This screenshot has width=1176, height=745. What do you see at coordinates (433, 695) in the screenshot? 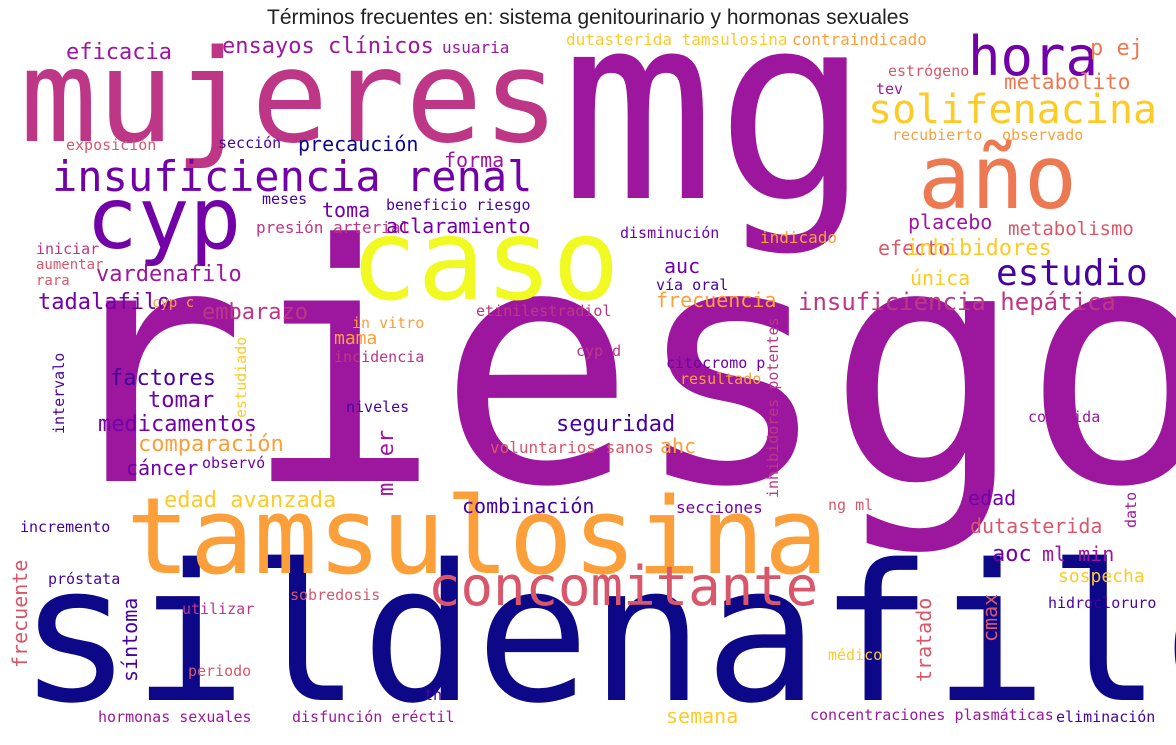
I see `word-th: th` at bounding box center [433, 695].